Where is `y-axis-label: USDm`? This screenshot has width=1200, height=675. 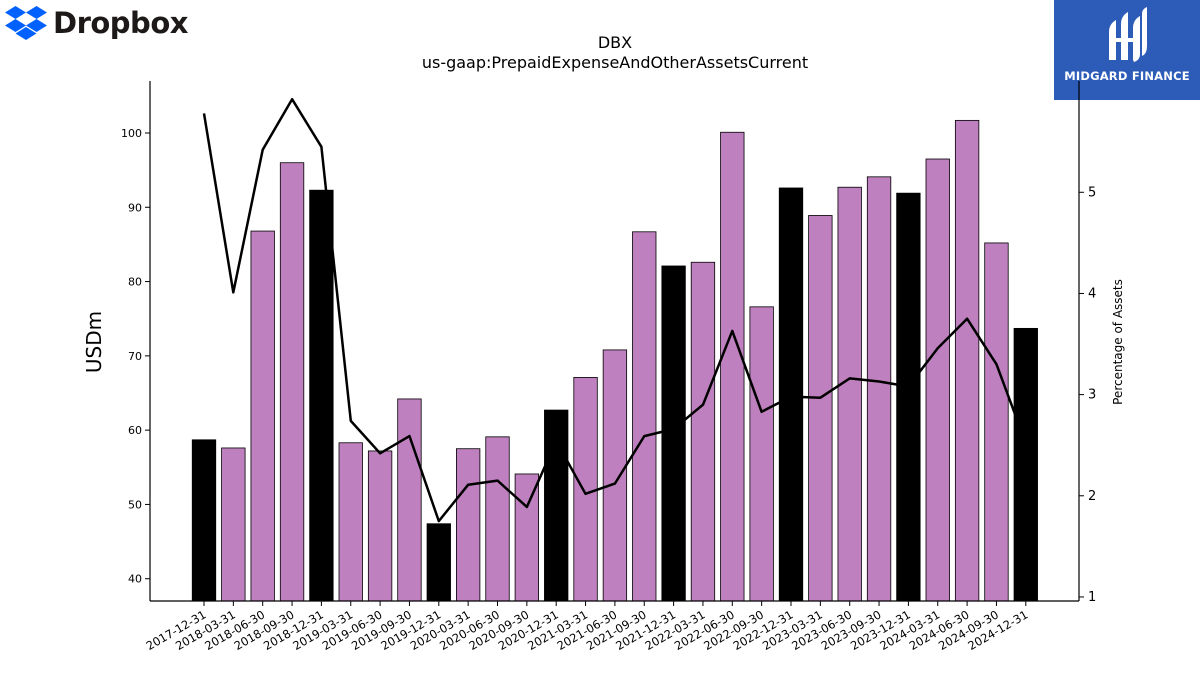
y-axis-label: USDm is located at coordinates (94, 342).